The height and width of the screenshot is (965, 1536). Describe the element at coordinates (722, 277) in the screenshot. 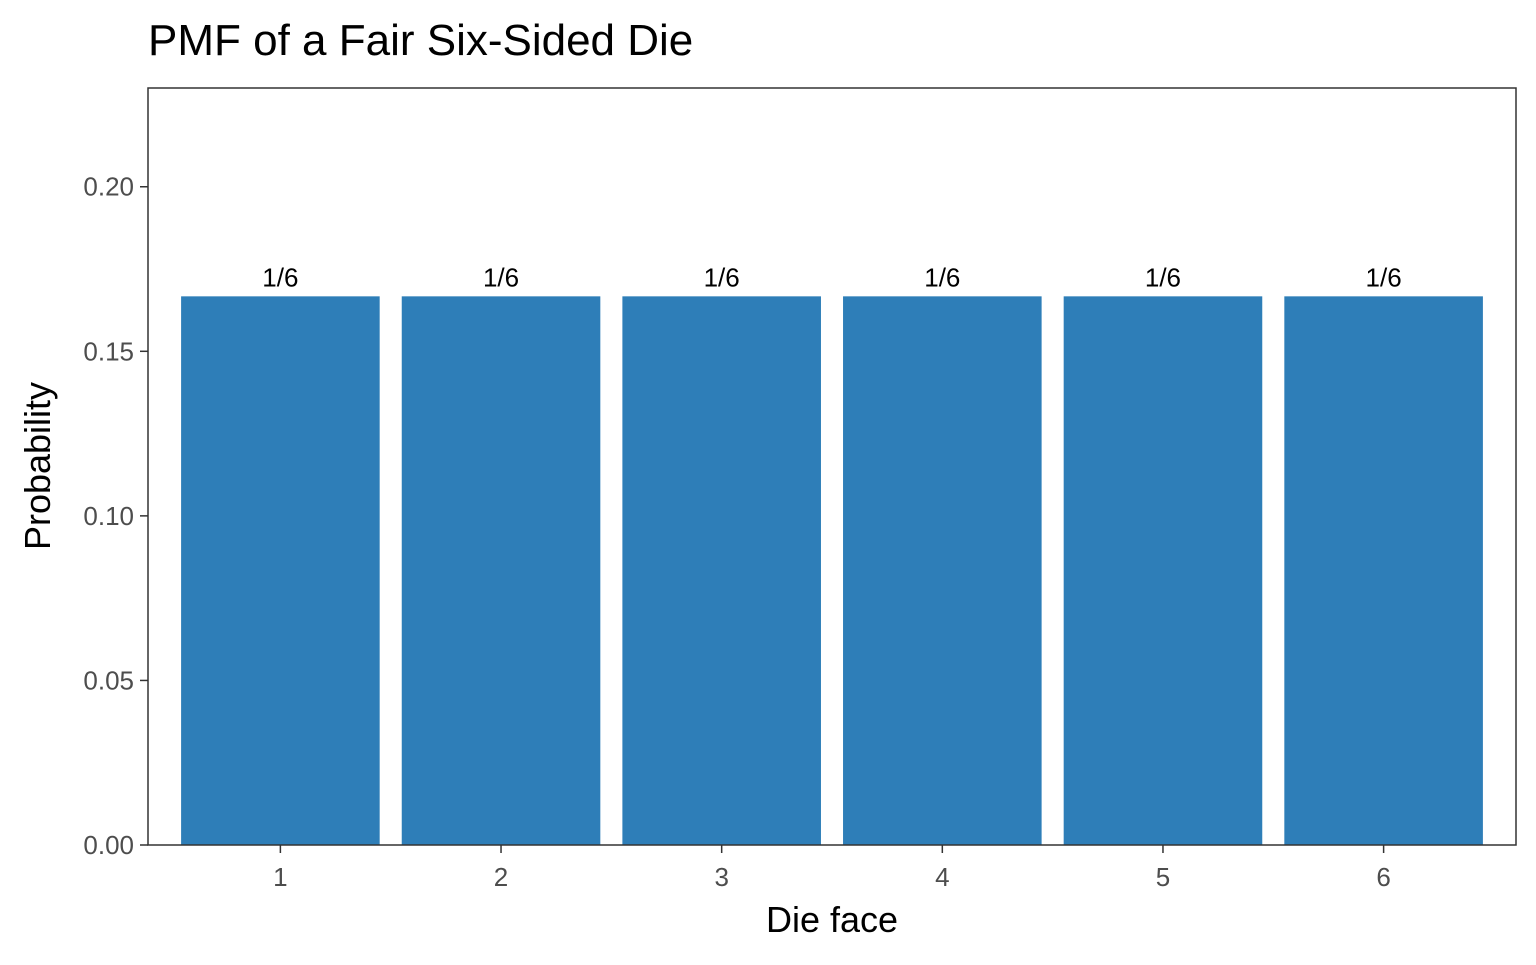

I see `data-label-3: 1/6` at that location.